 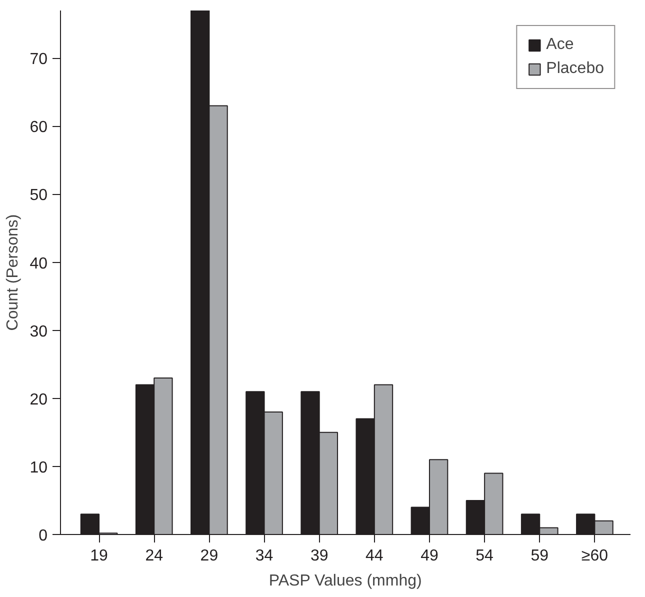 I want to click on legend-label: Placebo, so click(x=575, y=69).